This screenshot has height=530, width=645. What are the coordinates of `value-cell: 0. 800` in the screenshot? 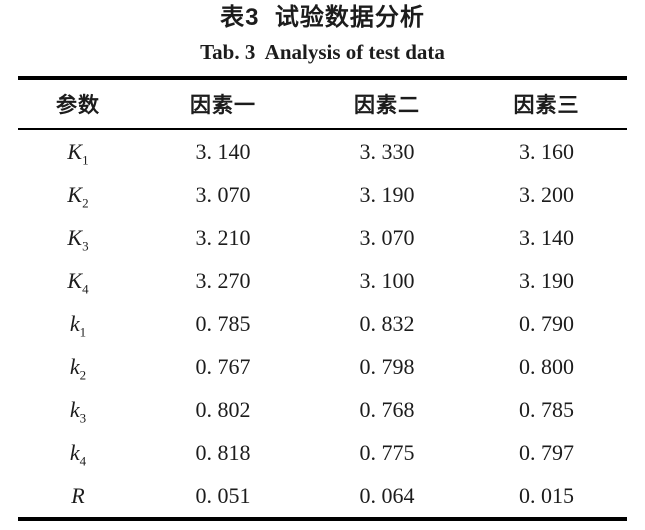 It's located at (546, 366).